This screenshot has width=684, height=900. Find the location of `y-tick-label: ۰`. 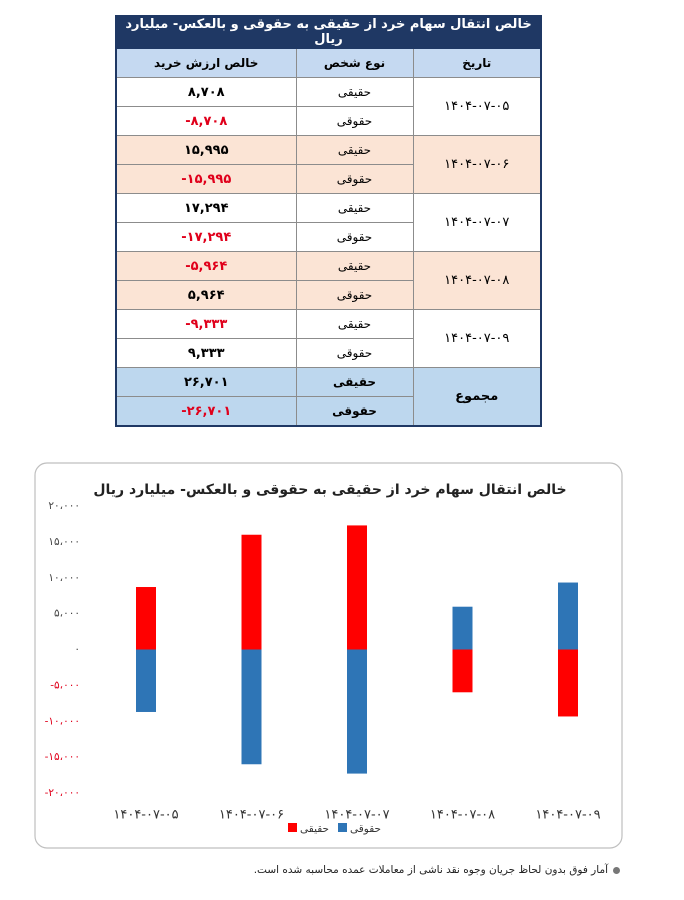

y-tick-label: ۰ is located at coordinates (77, 650).